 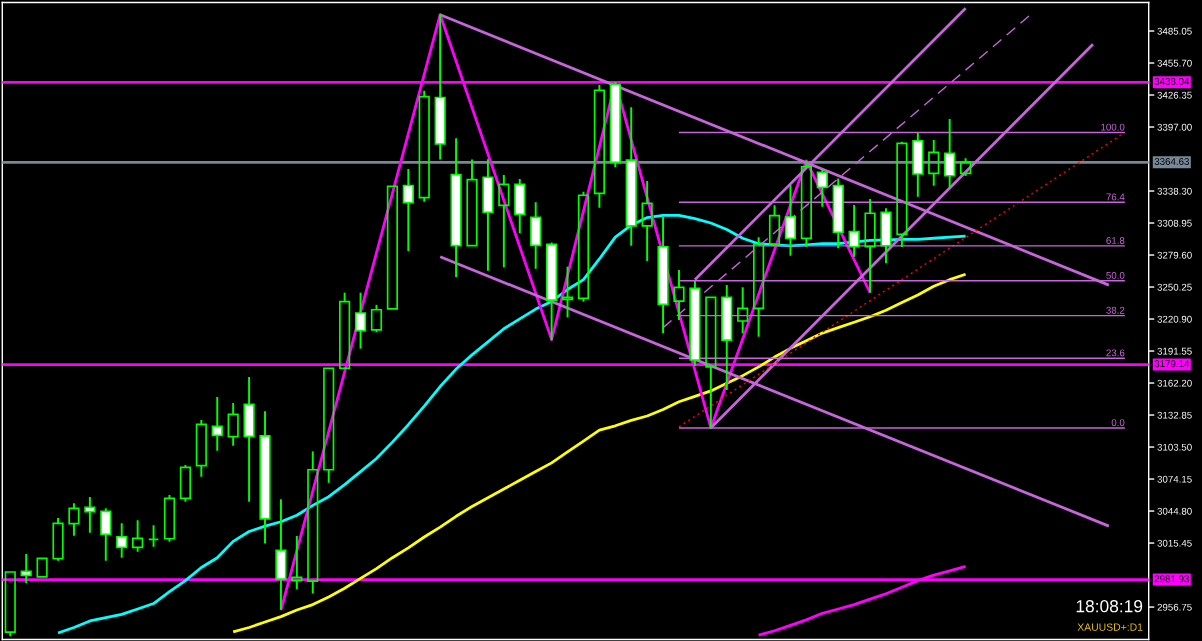 I want to click on ref-line-label: 3438.04, so click(x=1172, y=81).